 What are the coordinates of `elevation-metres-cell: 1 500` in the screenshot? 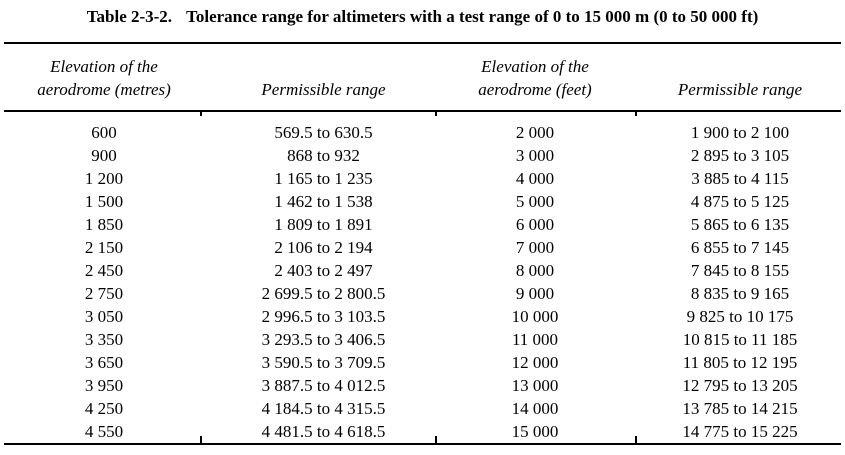 It's located at (104, 201).